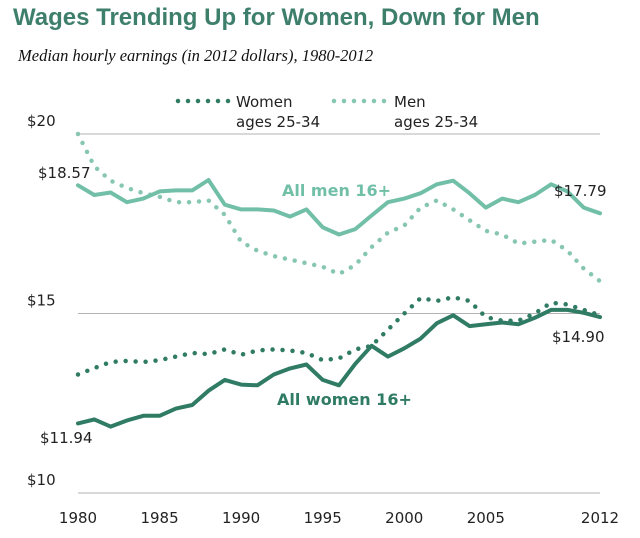  What do you see at coordinates (323, 518) in the screenshot?
I see `x-tick-label: 1995` at bounding box center [323, 518].